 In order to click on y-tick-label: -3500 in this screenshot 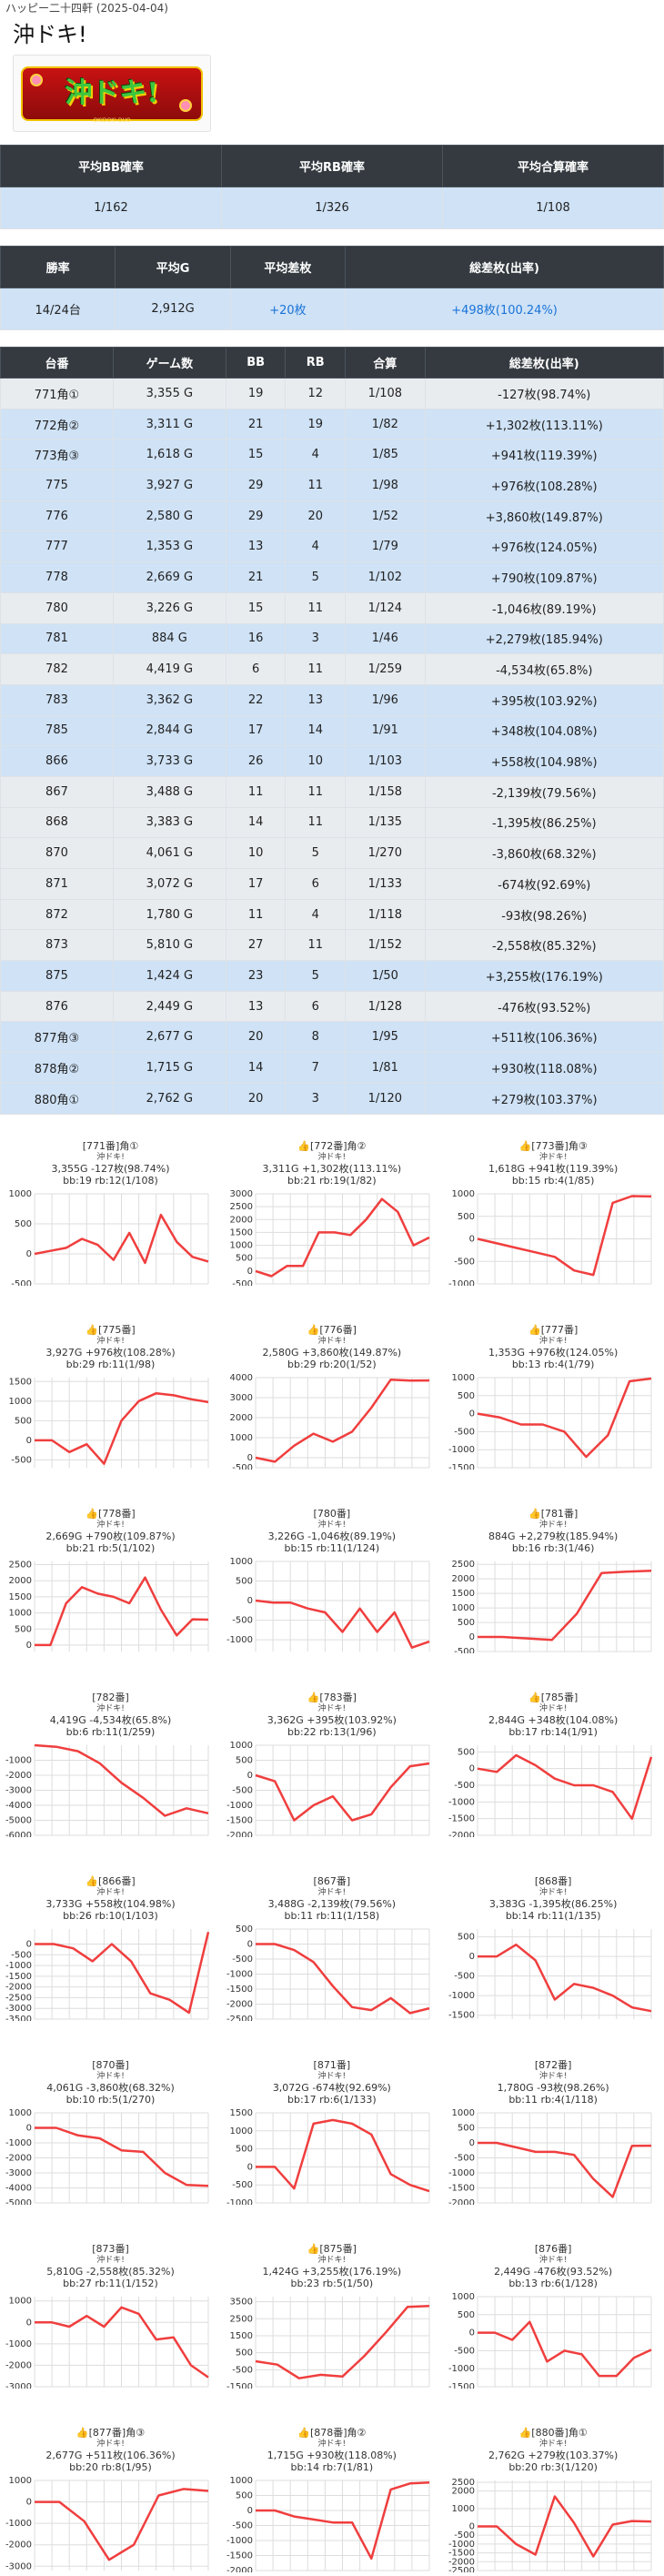, I will do `click(18, 2018)`.